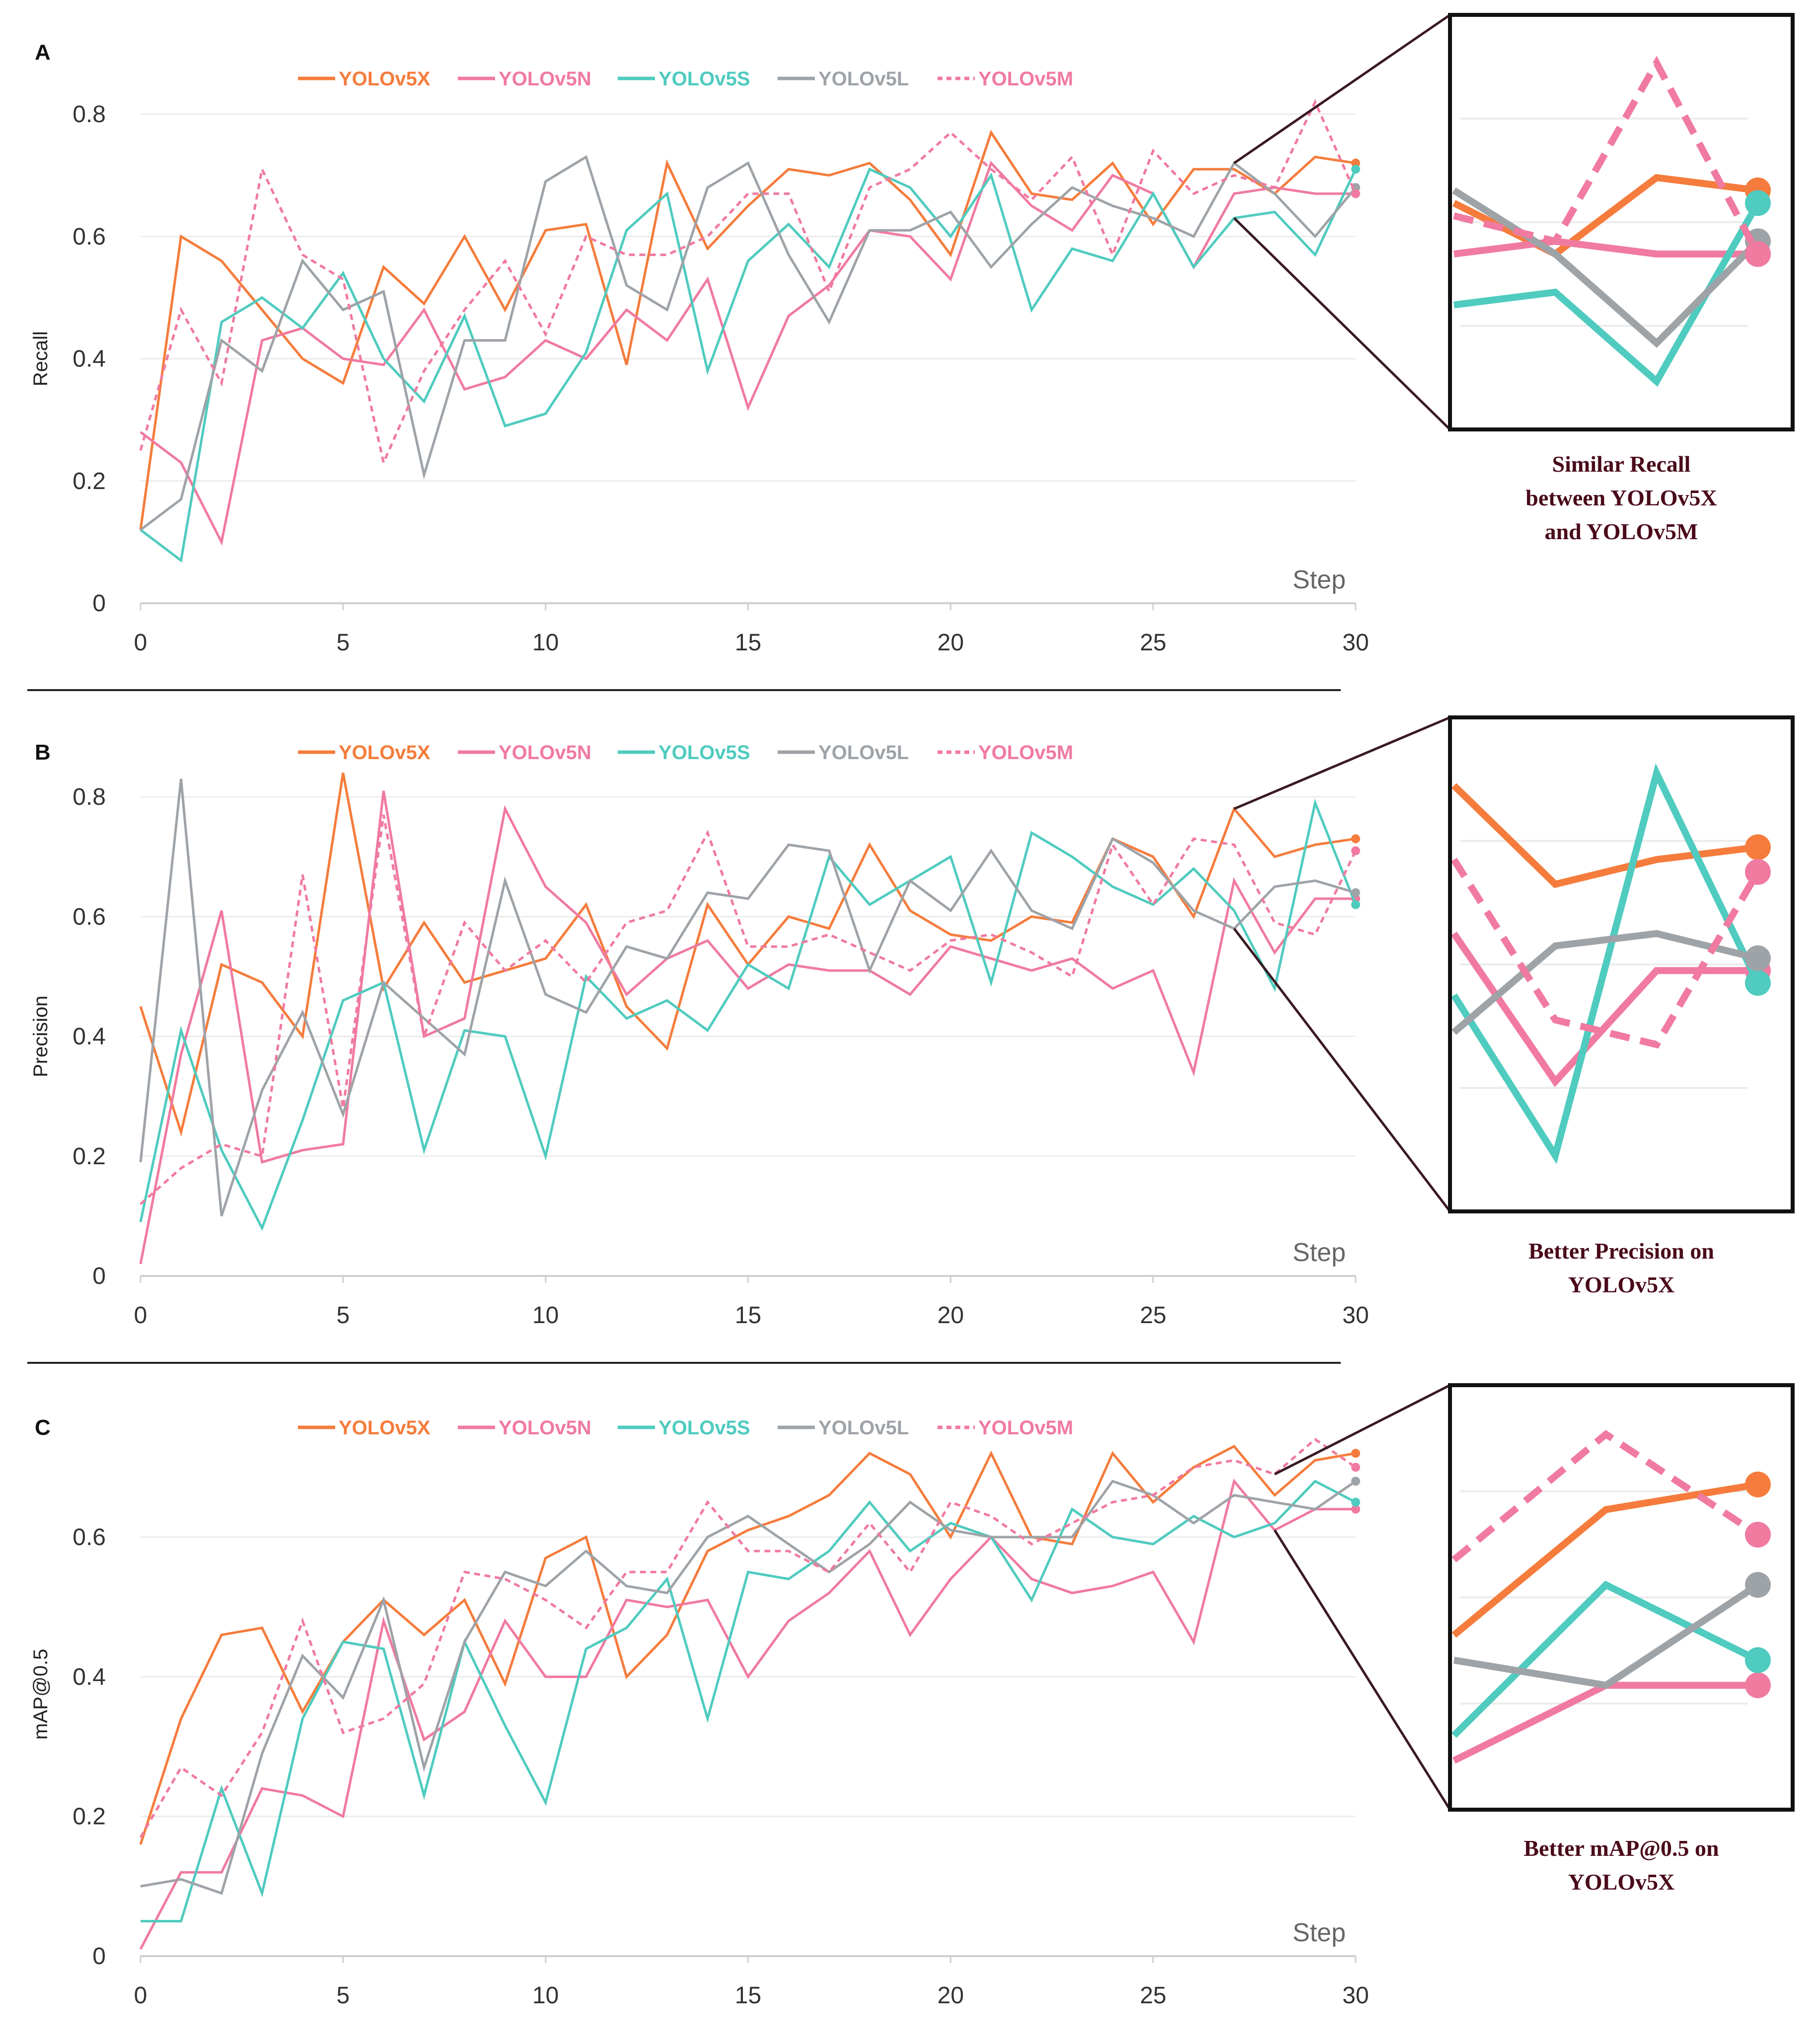  Describe the element at coordinates (704, 1428) in the screenshot. I see `legend-entry-YOLOv5S: YOLOv5S` at that location.